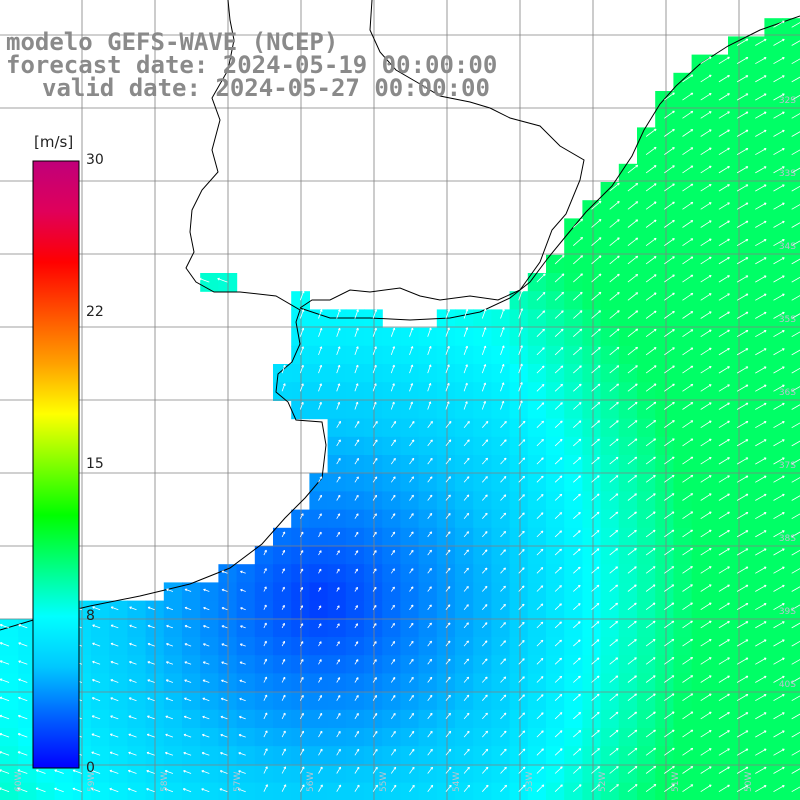  Describe the element at coordinates (787, 393) in the screenshot. I see `lat-label: 36S` at that location.